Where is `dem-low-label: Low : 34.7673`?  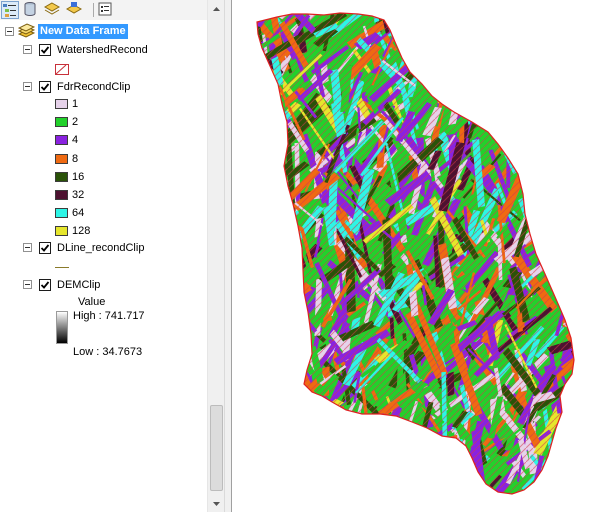 dem-low-label: Low : 34.7673 is located at coordinates (108, 352).